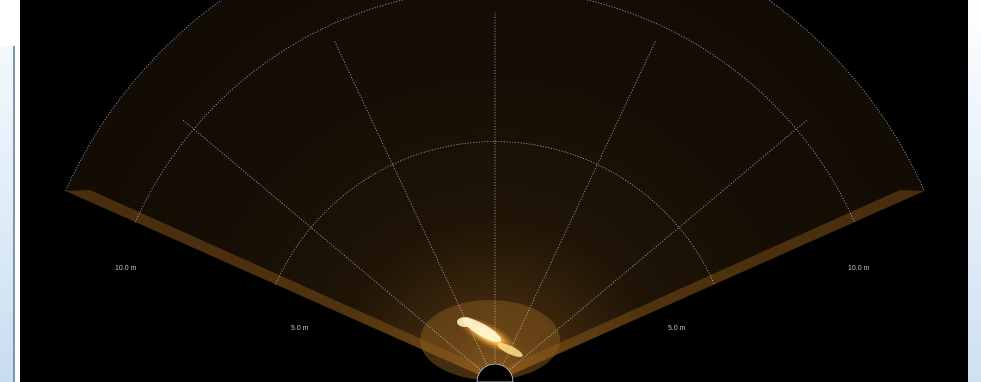 Image resolution: width=981 pixels, height=382 pixels. What do you see at coordinates (6, 214) in the screenshot?
I see `left-panel-gradient` at bounding box center [6, 214].